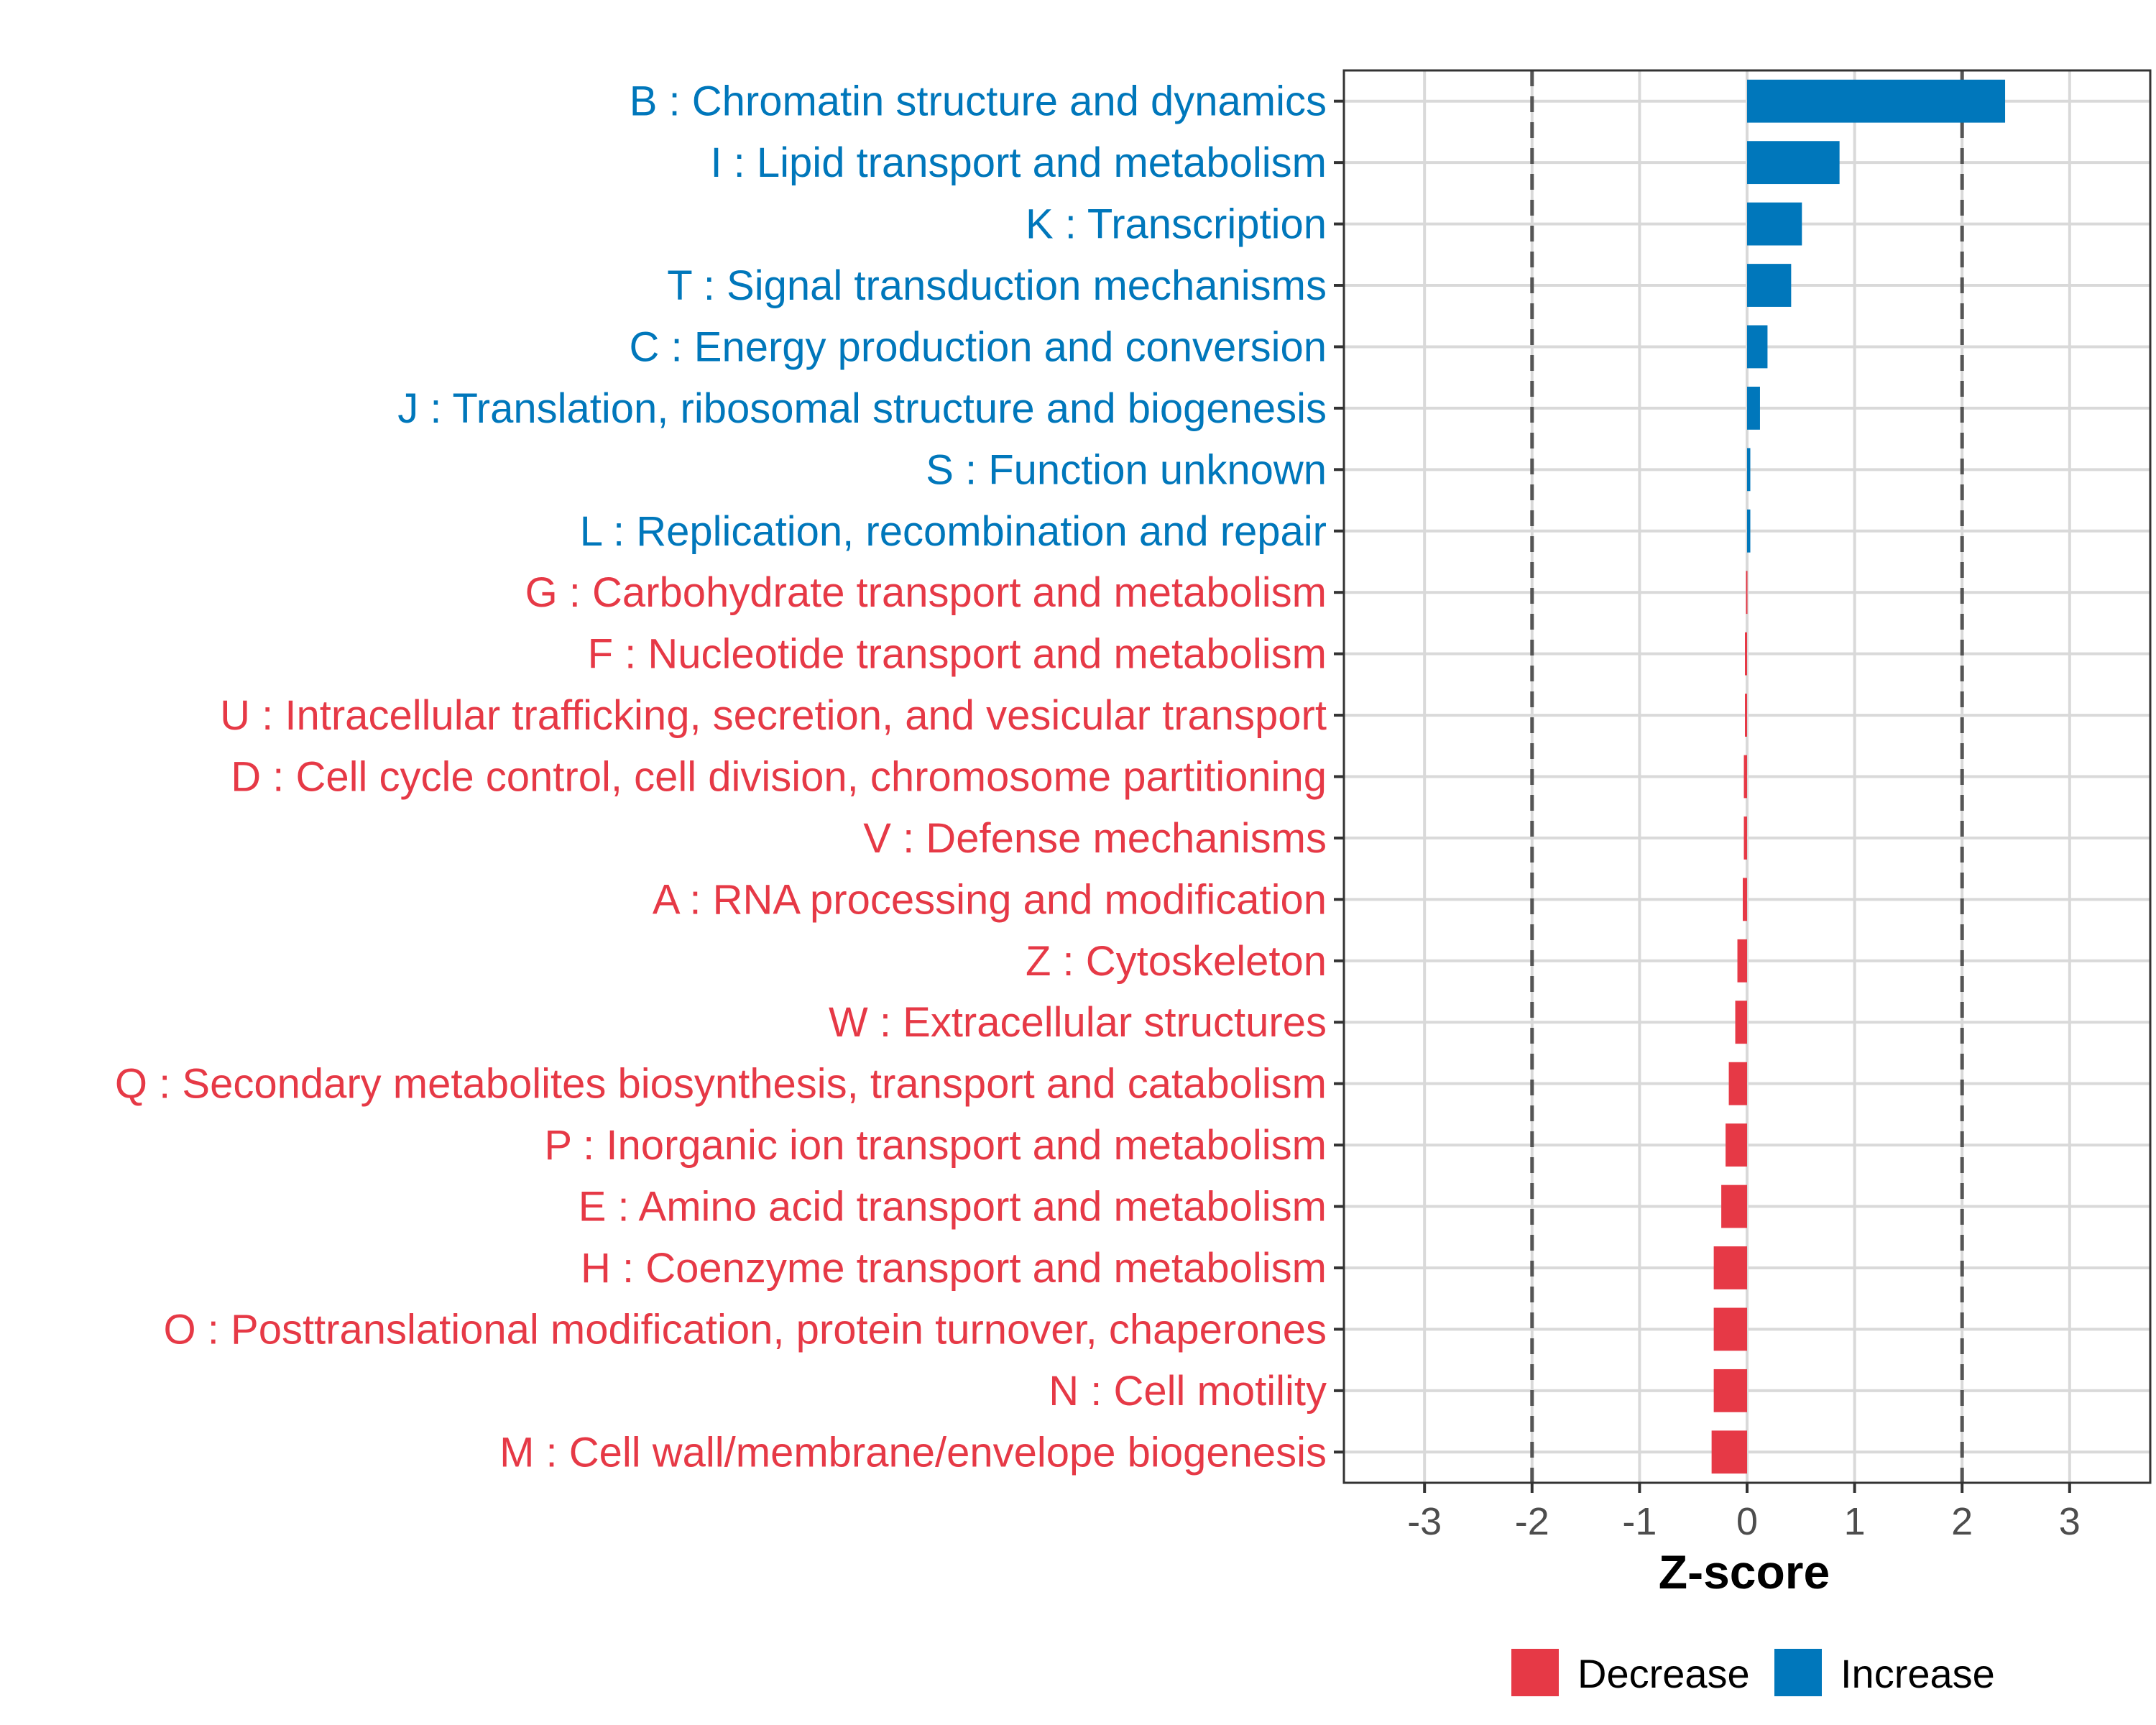  What do you see at coordinates (953, 1207) in the screenshot?
I see `category-label: E : Amino acid transport and metabolism` at bounding box center [953, 1207].